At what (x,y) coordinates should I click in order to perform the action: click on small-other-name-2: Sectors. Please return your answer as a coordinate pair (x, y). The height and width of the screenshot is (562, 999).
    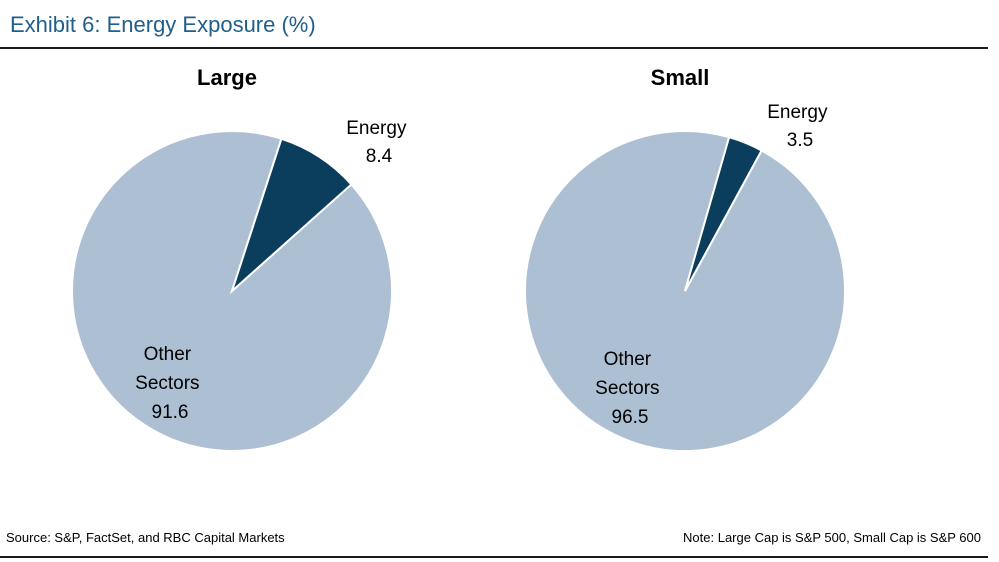
    Looking at the image, I should click on (627, 388).